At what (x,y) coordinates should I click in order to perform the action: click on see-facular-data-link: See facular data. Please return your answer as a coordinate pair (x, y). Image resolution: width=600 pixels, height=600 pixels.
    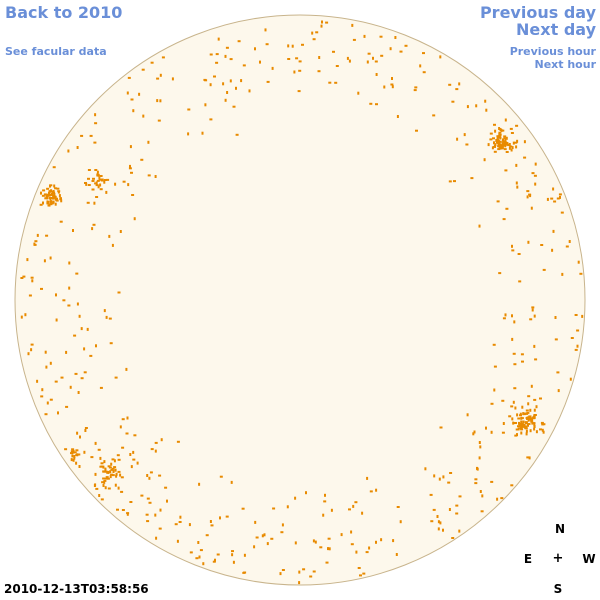
    Looking at the image, I should click on (56, 51).